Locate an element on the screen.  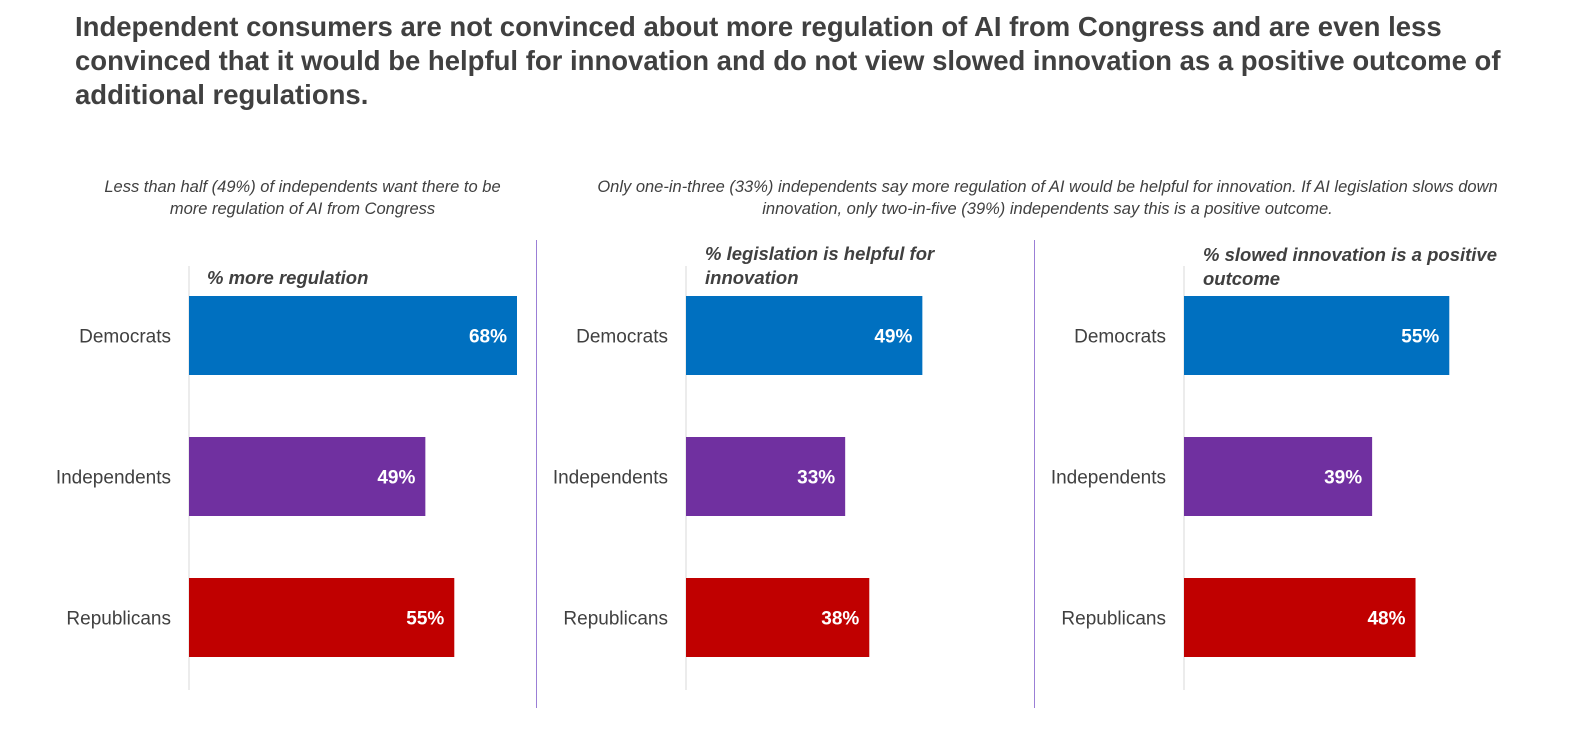
value-label-republicans: 38% is located at coordinates (840, 619).